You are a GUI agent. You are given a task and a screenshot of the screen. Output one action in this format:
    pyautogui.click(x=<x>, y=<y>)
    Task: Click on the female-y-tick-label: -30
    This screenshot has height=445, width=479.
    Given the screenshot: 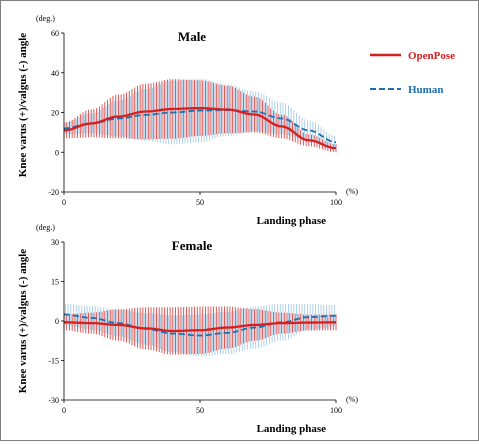 What is the action you would take?
    pyautogui.click(x=53, y=400)
    